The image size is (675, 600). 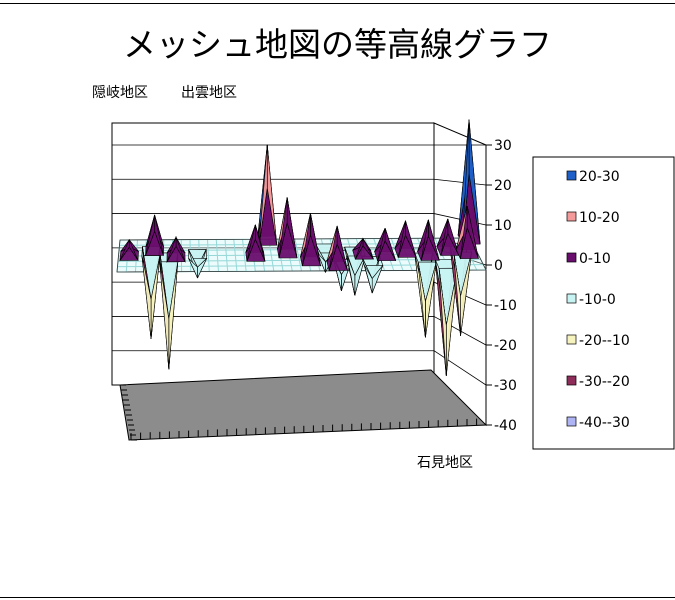 I want to click on floor, so click(x=303, y=405).